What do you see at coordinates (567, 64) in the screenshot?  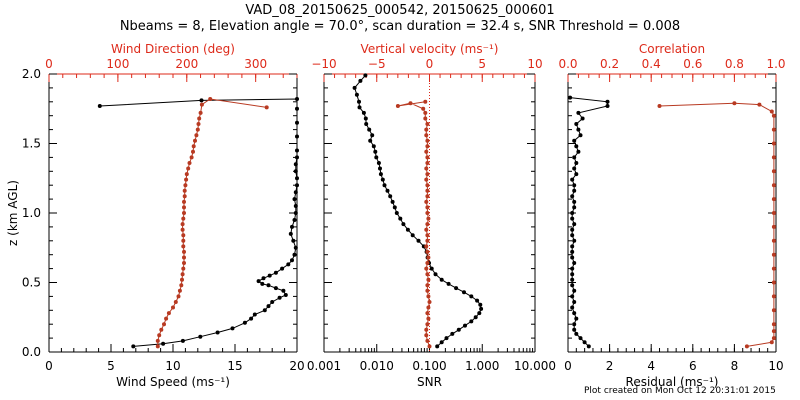 I see `top-tick-label: 0.0` at bounding box center [567, 64].